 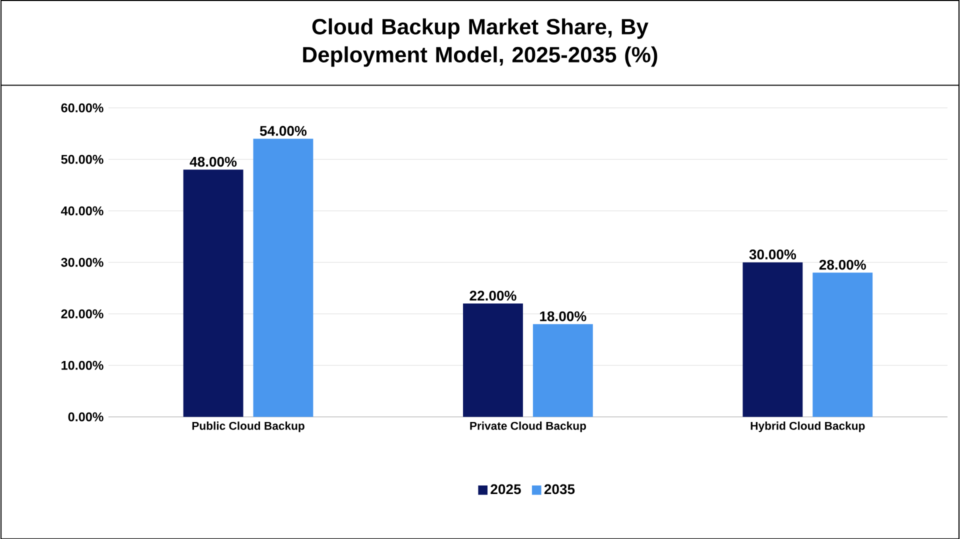 What do you see at coordinates (283, 131) in the screenshot?
I see `data-label: 54.00%` at bounding box center [283, 131].